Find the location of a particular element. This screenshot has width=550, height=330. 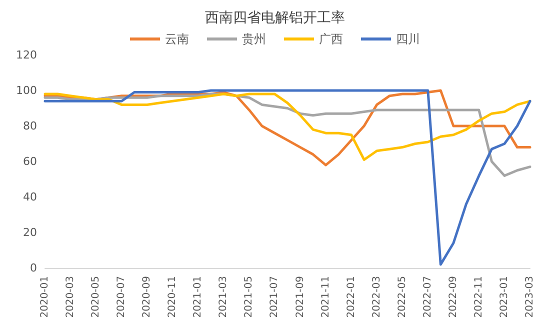

x-tick-label: 2020-11 is located at coordinates (172, 297).